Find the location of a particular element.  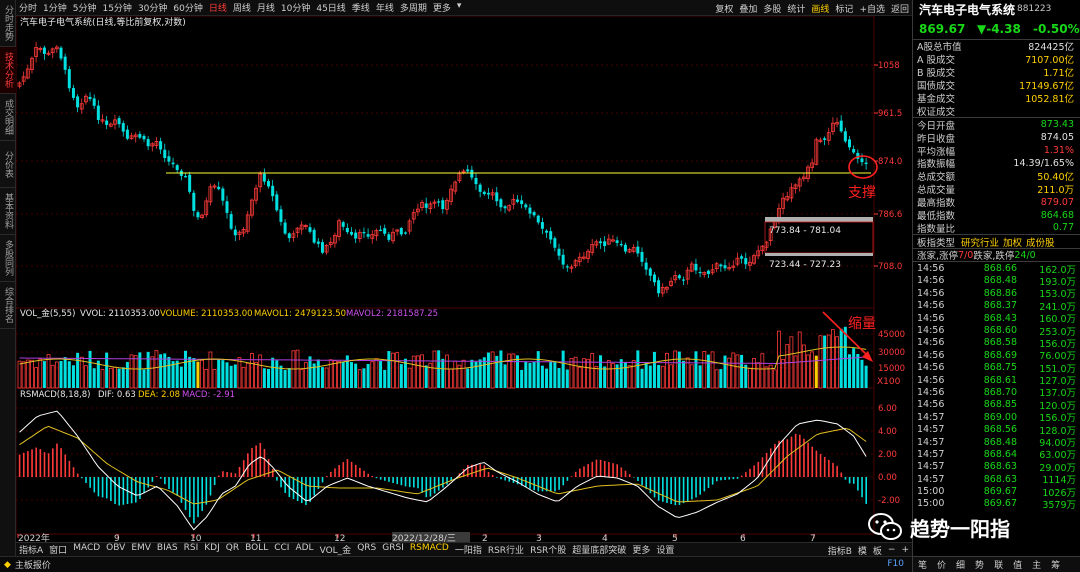

indicator-tab-4: EMV is located at coordinates (141, 548).